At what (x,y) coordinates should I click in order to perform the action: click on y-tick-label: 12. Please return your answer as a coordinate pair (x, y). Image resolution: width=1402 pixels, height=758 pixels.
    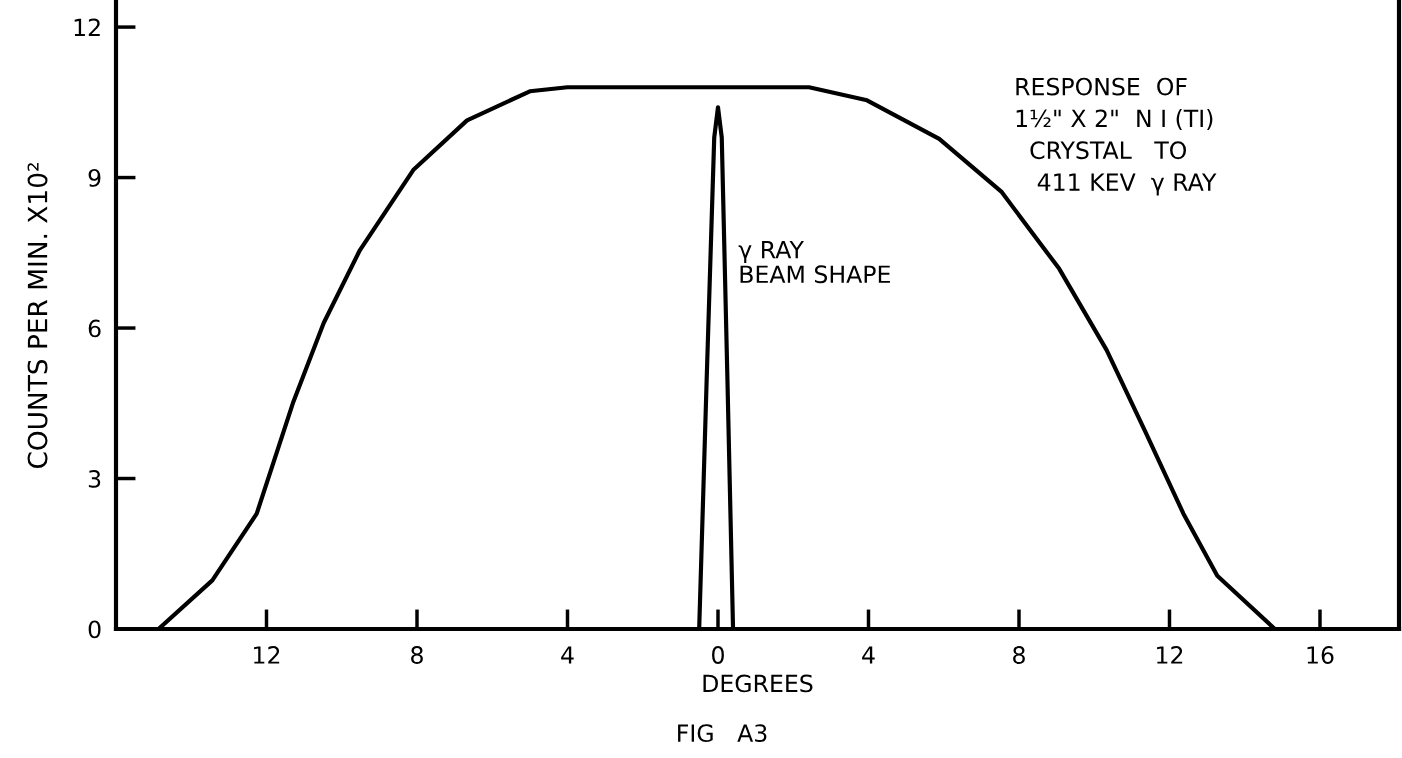
    Looking at the image, I should click on (87, 27).